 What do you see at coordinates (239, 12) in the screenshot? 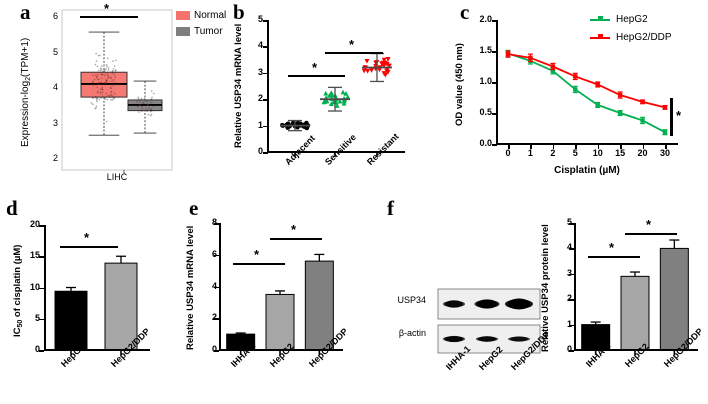
I see `panel-b-letter: b` at bounding box center [239, 12].